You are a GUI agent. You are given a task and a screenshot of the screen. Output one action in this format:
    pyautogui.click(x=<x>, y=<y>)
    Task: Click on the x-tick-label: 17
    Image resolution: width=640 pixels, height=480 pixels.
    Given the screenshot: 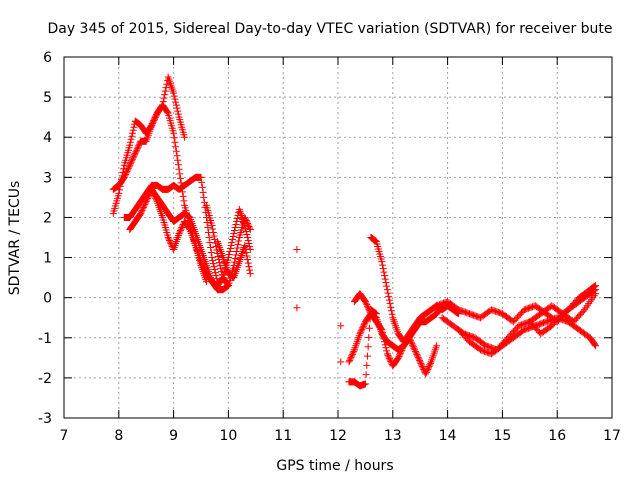 What is the action you would take?
    pyautogui.click(x=612, y=436)
    